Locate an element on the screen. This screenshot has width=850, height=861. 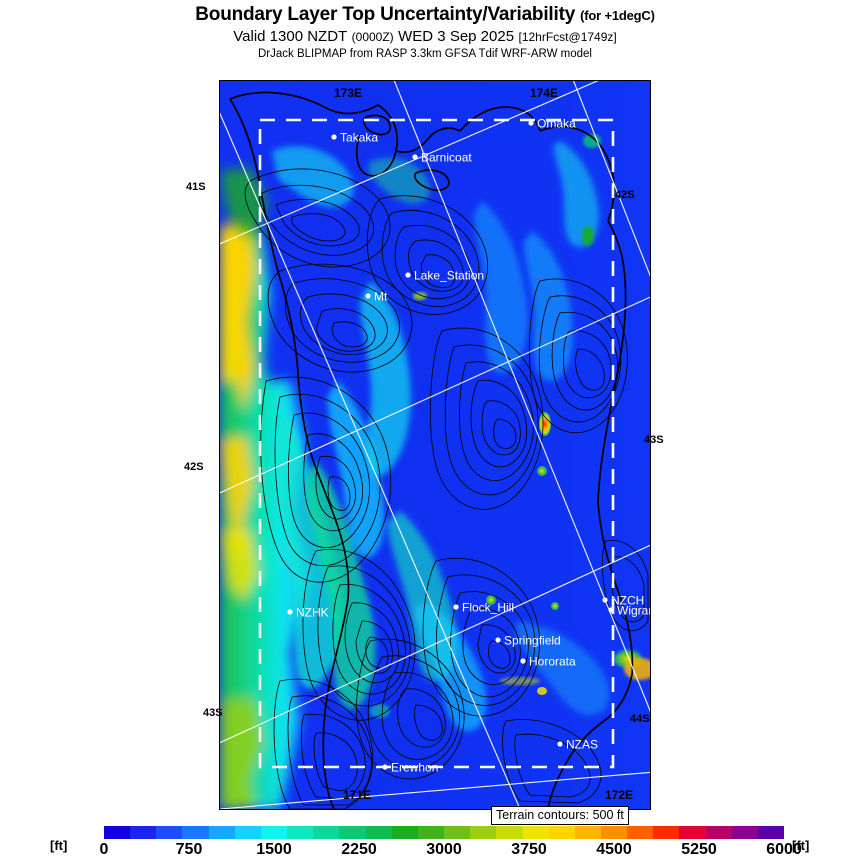
grid-label-172e: 172E is located at coordinates (619, 795).